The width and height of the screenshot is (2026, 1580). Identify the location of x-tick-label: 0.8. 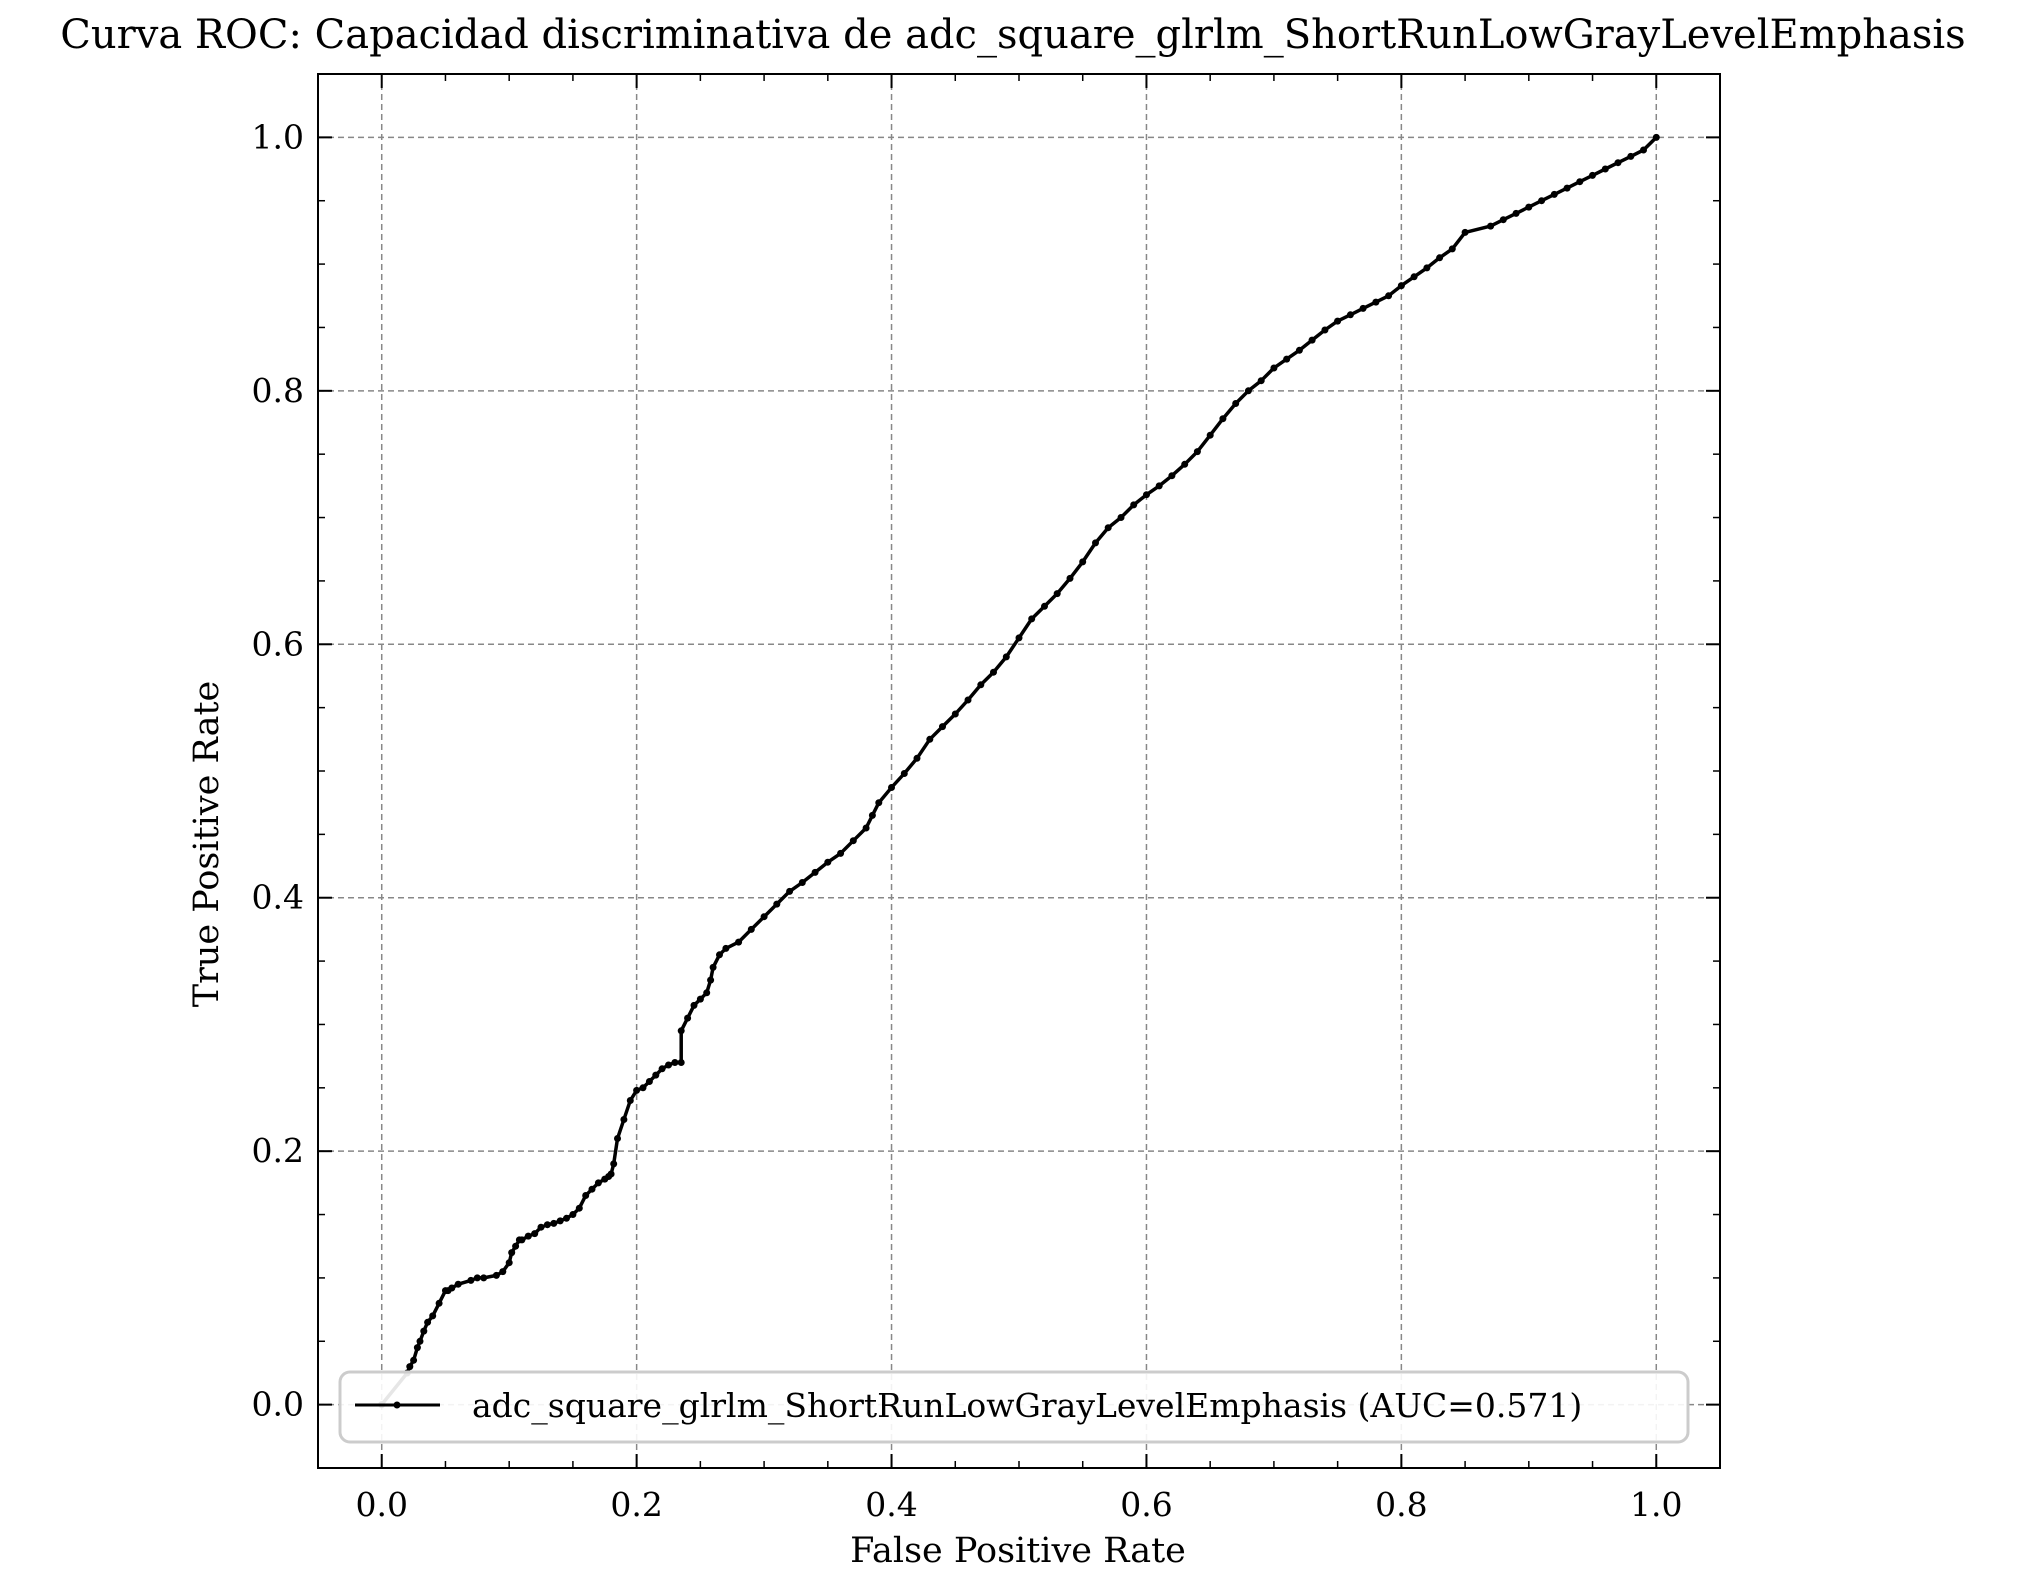
(1401, 1504).